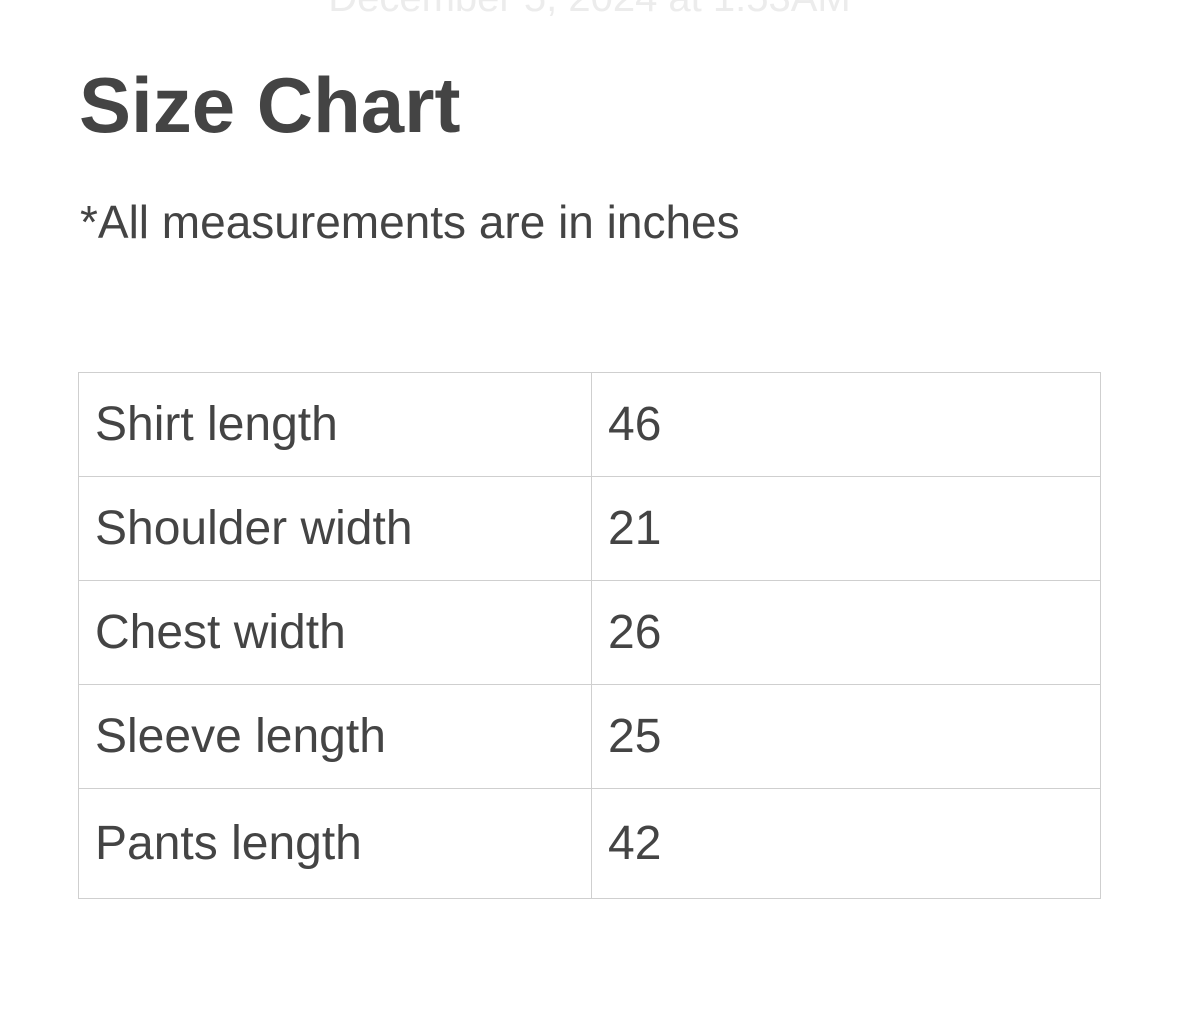 This screenshot has height=1020, width=1179. I want to click on measurement-value: 26, so click(846, 632).